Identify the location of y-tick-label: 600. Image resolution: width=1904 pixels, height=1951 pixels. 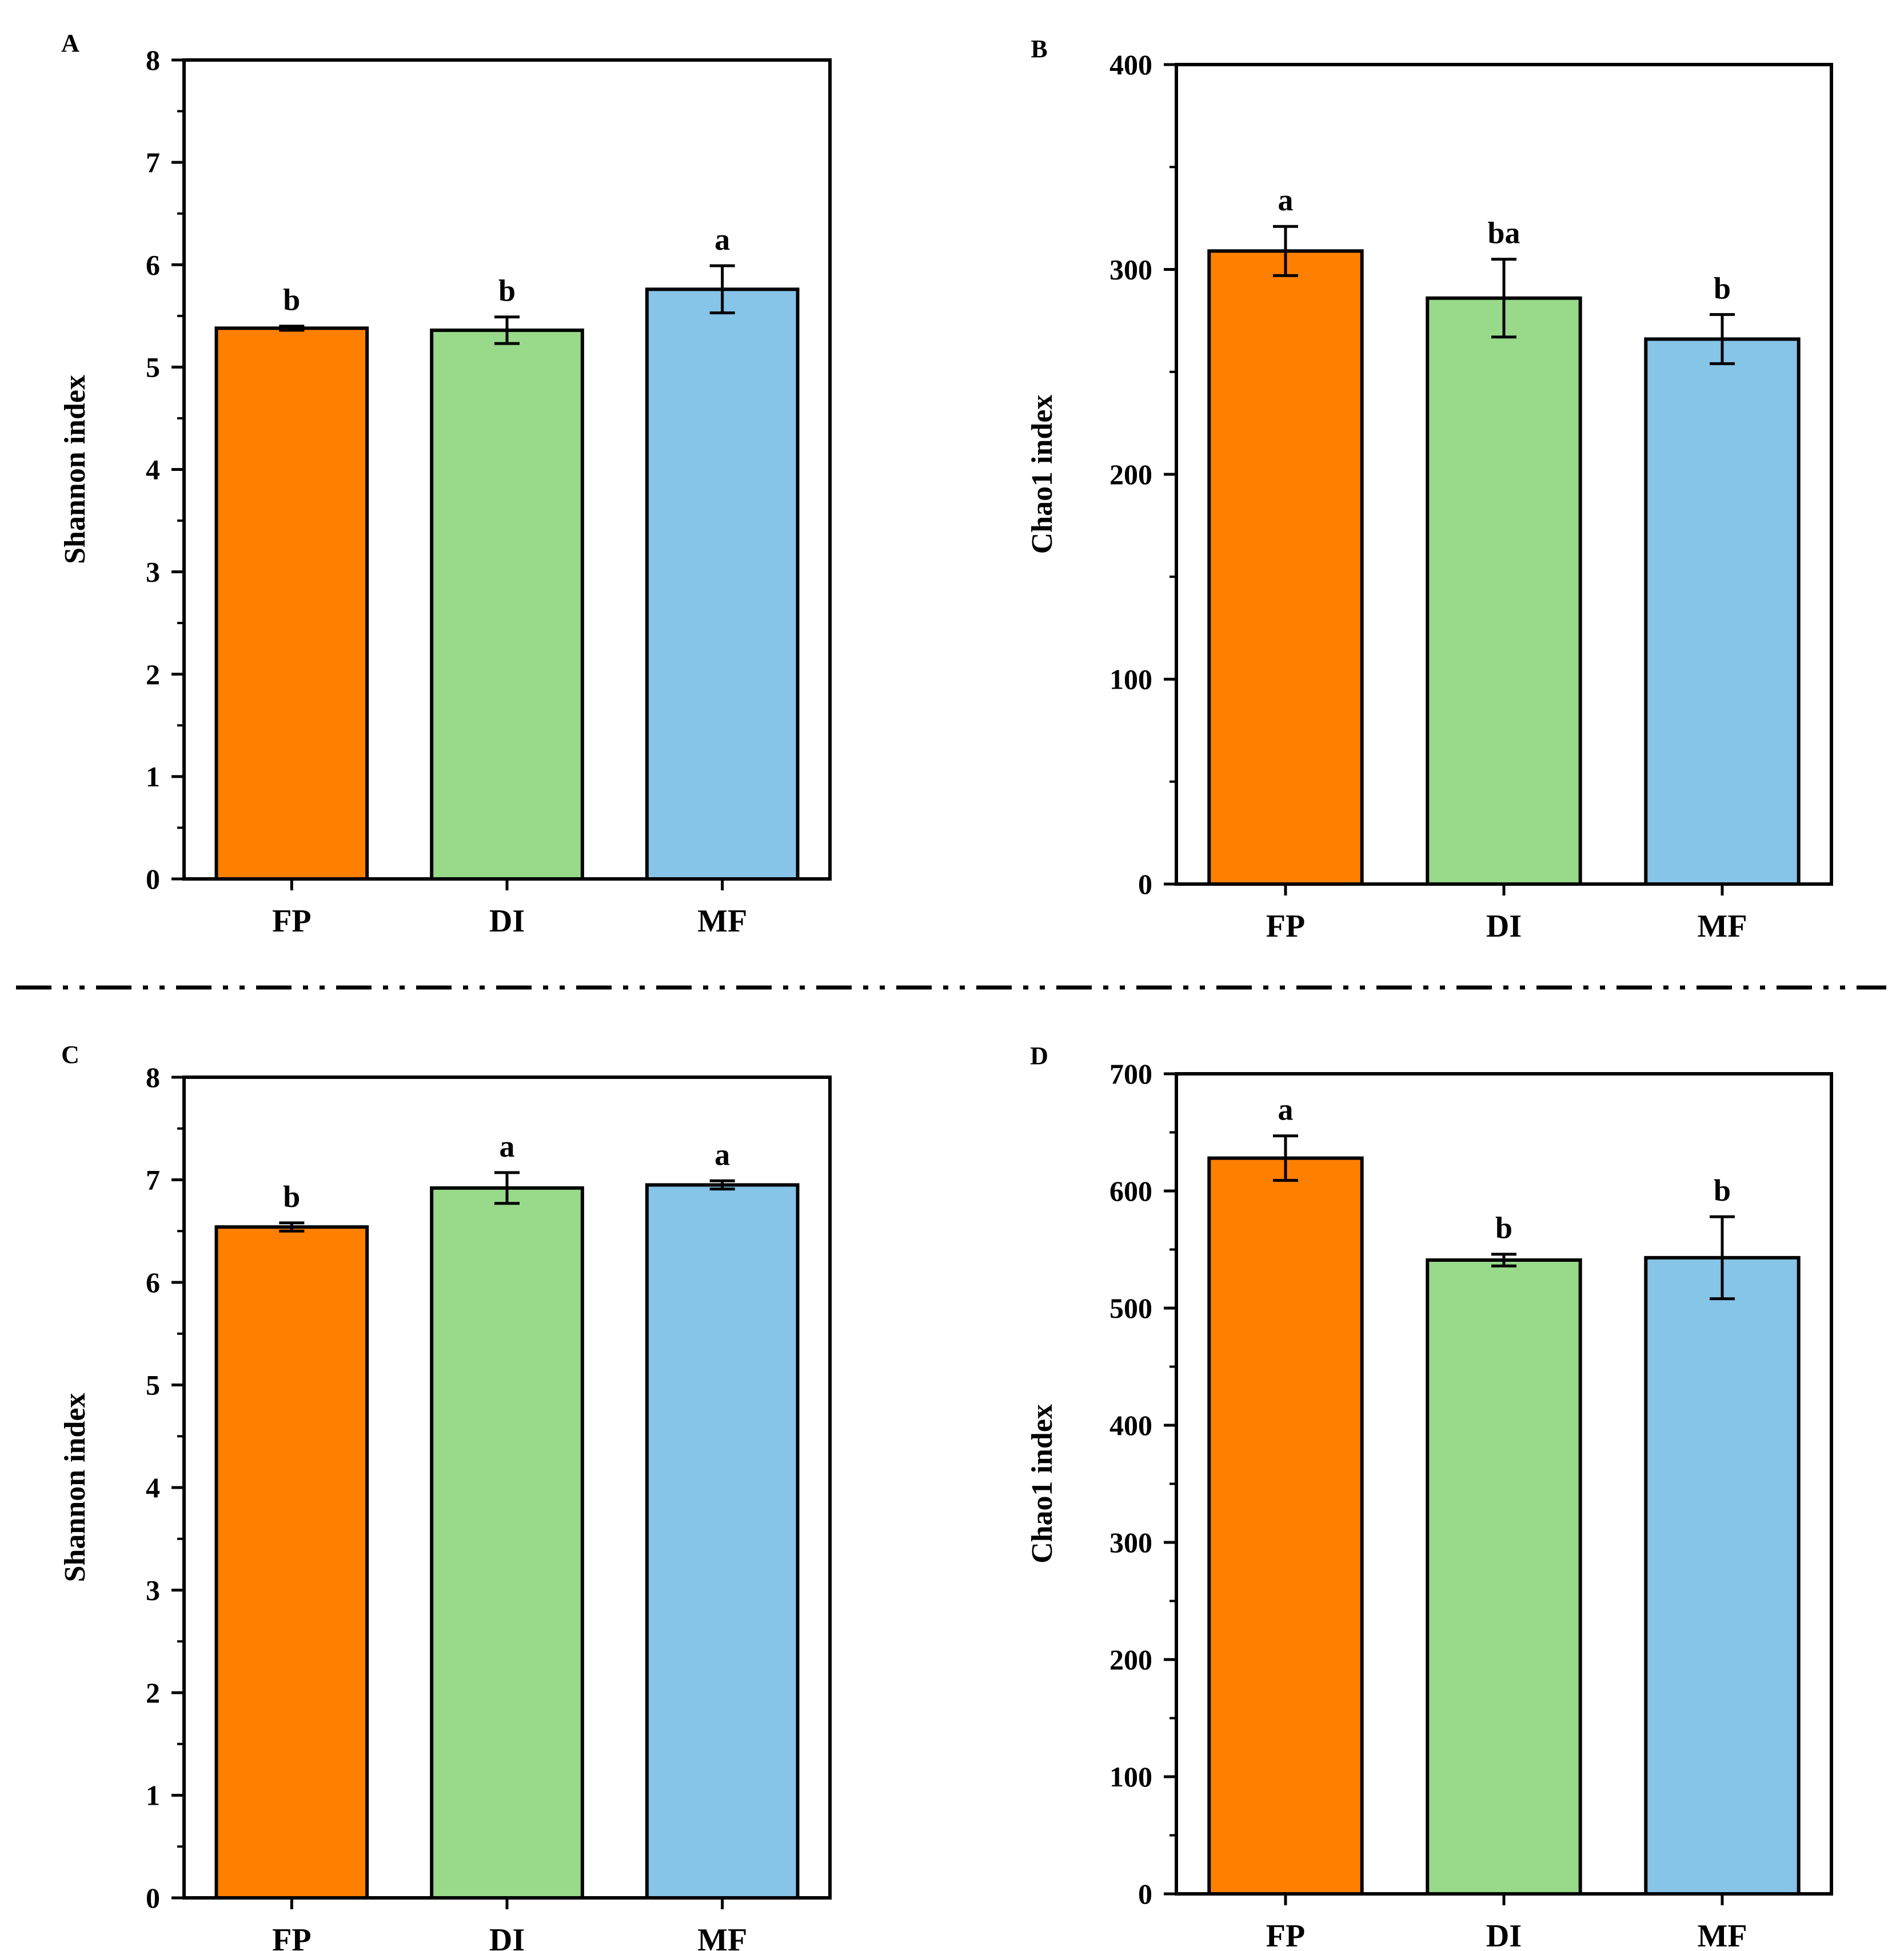
(1130, 1191).